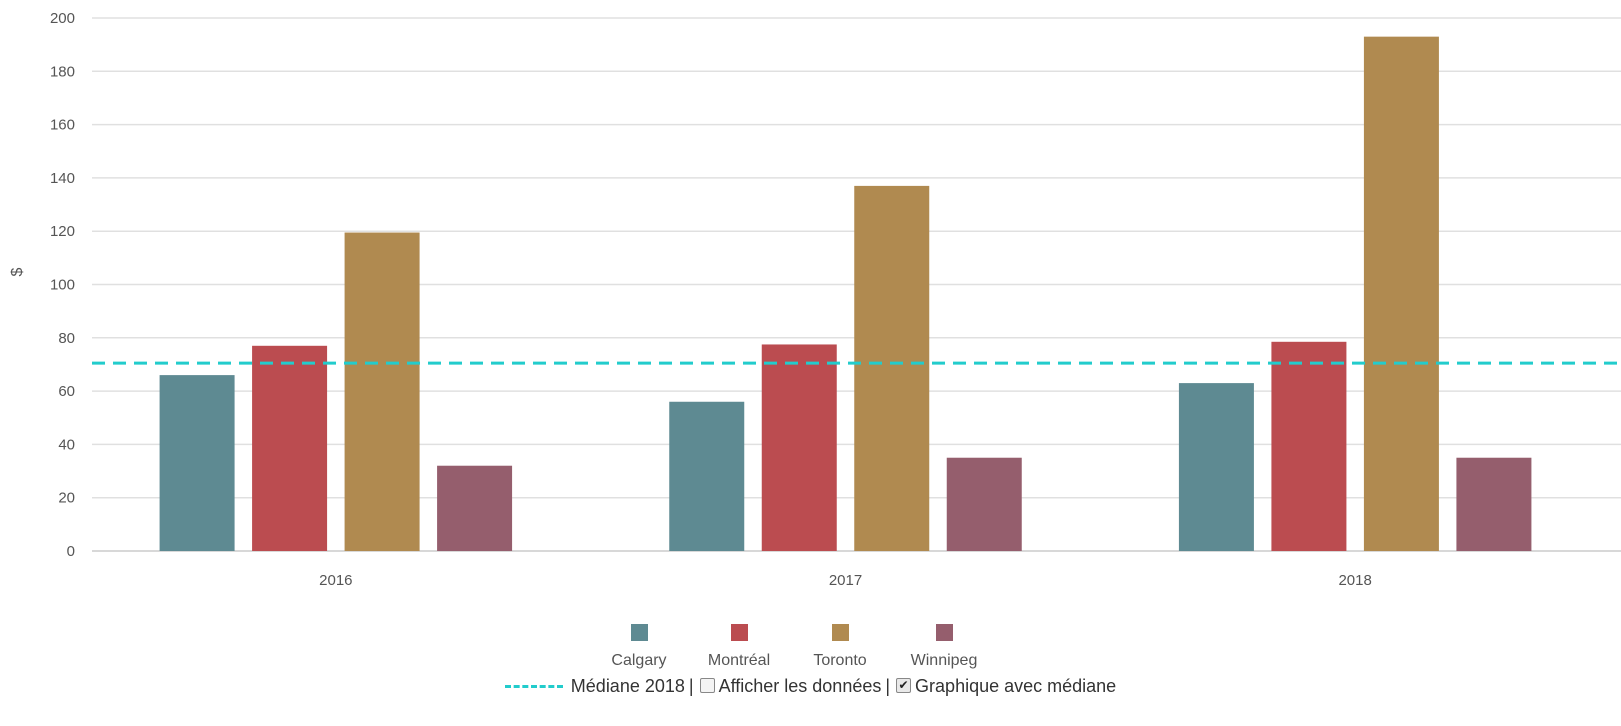 This screenshot has height=726, width=1621. I want to click on legend-item: Winnipeg, so click(944, 647).